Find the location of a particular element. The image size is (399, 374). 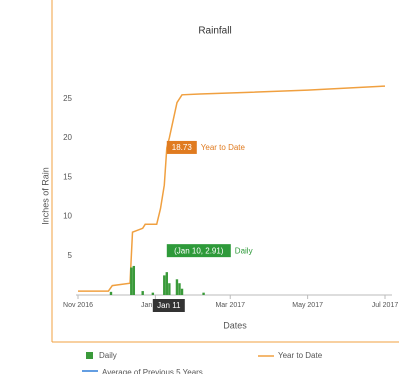

x-tick-label: May 2017 is located at coordinates (307, 305).